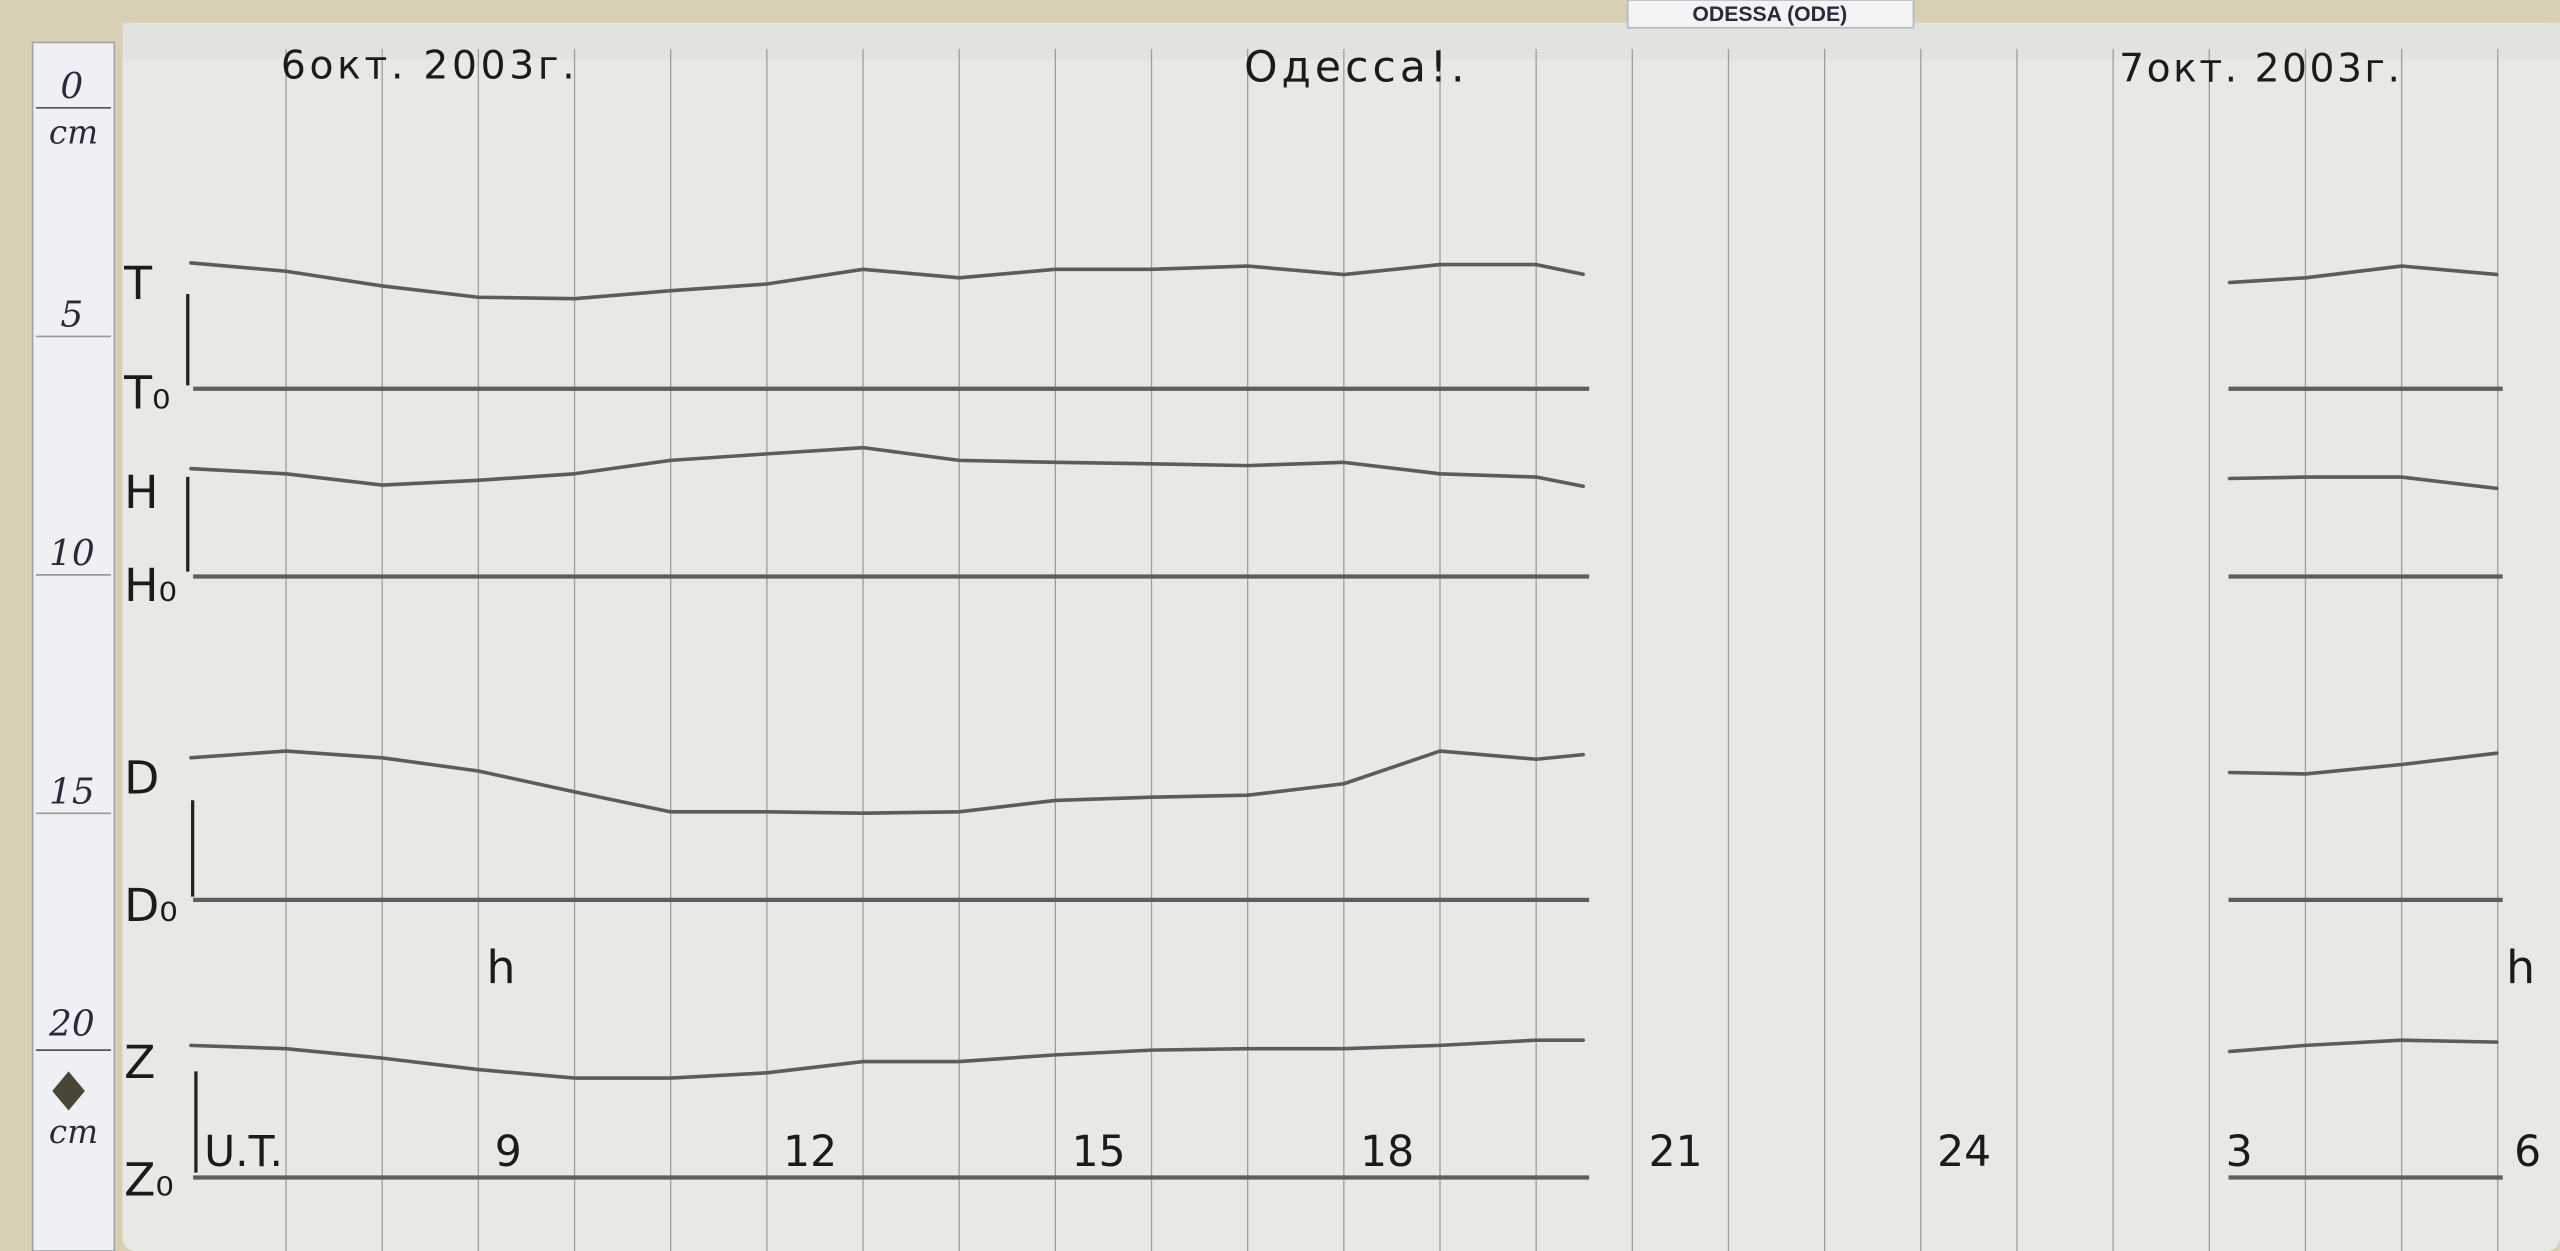 The width and height of the screenshot is (2560, 1251). Describe the element at coordinates (141, 492) in the screenshot. I see `label-H: H` at that location.